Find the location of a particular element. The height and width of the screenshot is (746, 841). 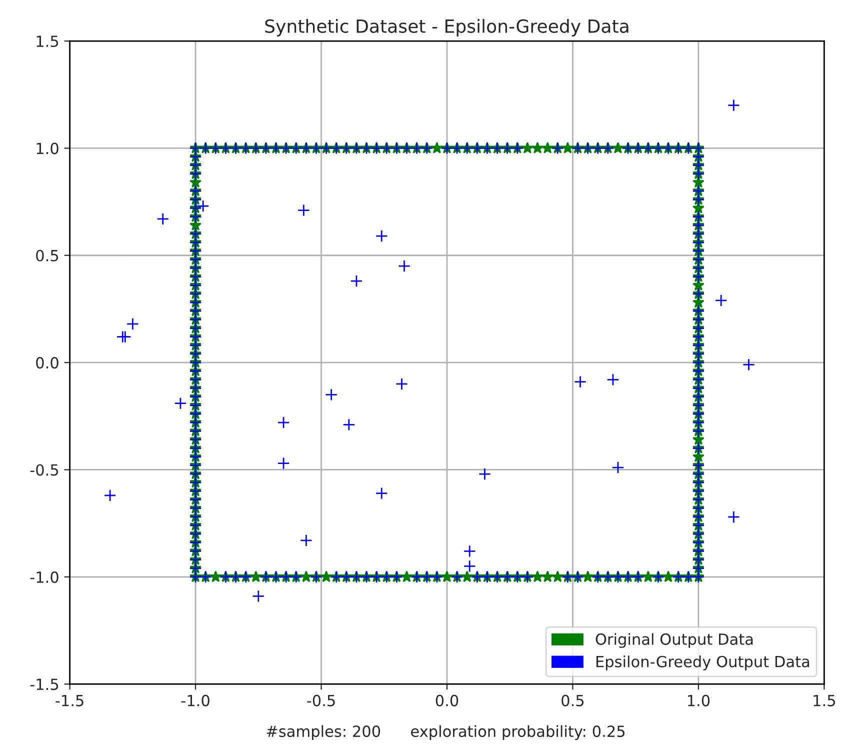

legend-label: Epsilon-Greedy Output Data is located at coordinates (703, 663).